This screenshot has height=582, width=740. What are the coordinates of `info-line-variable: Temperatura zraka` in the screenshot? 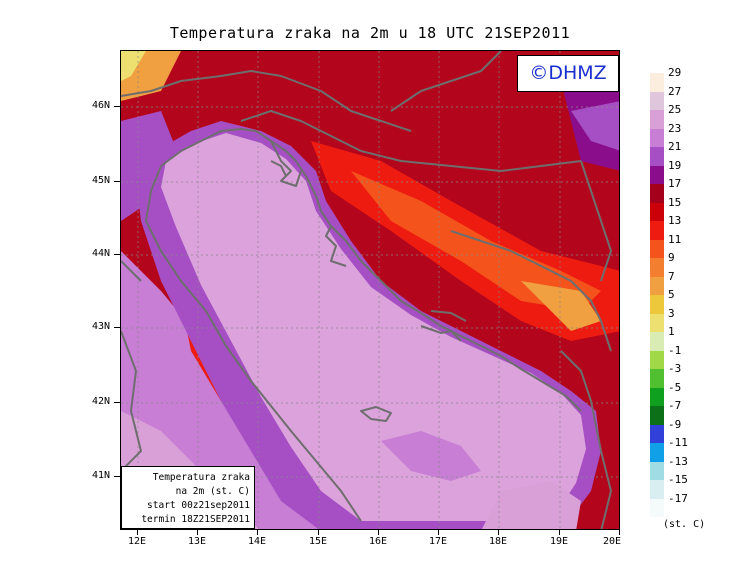 It's located at (201, 477).